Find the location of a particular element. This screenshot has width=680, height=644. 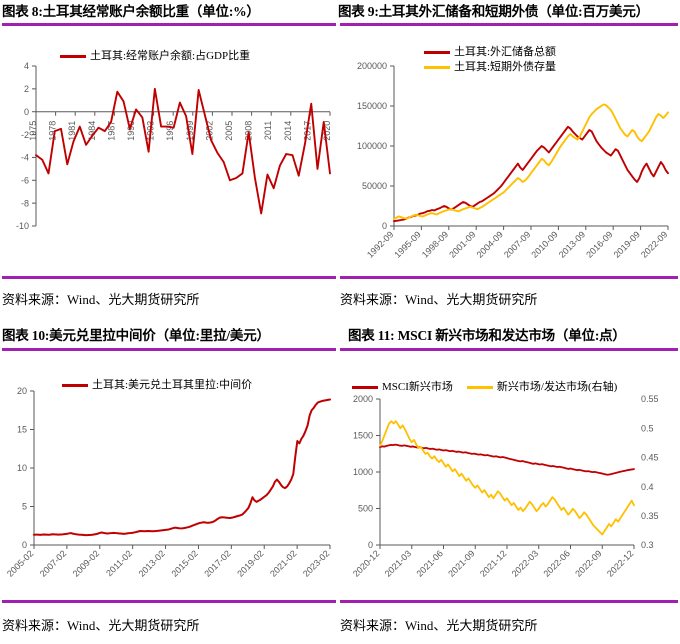

chart-11-legend: MSCI新兴市场 新兴市场/发达市场(右轴) is located at coordinates (484, 387).